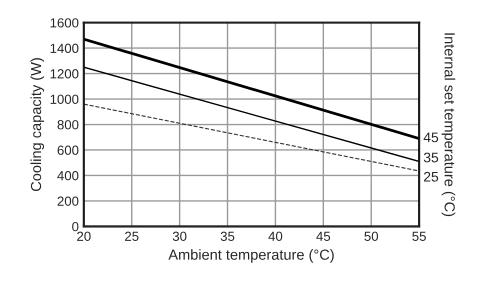 Image resolution: width=479 pixels, height=283 pixels. Describe the element at coordinates (64, 23) in the screenshot. I see `y-tick-label: 1600` at that location.